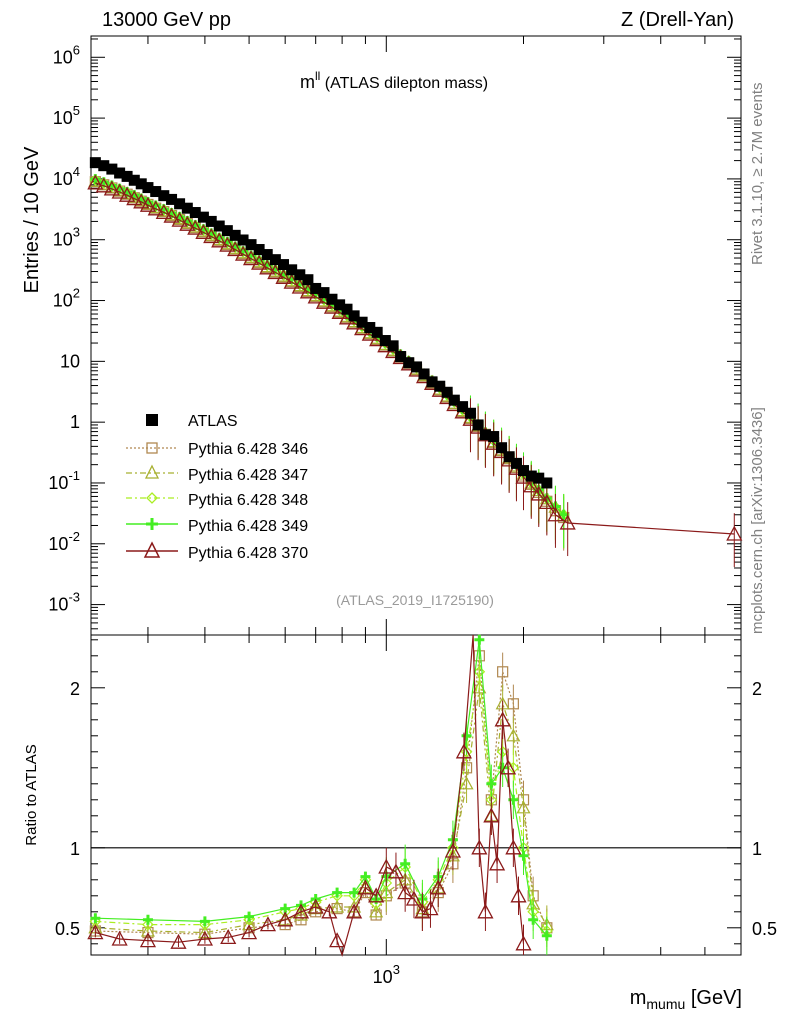 This screenshot has width=786, height=1024. What do you see at coordinates (248, 553) in the screenshot?
I see `legend-label-370: Pythia 6.428 370` at bounding box center [248, 553].